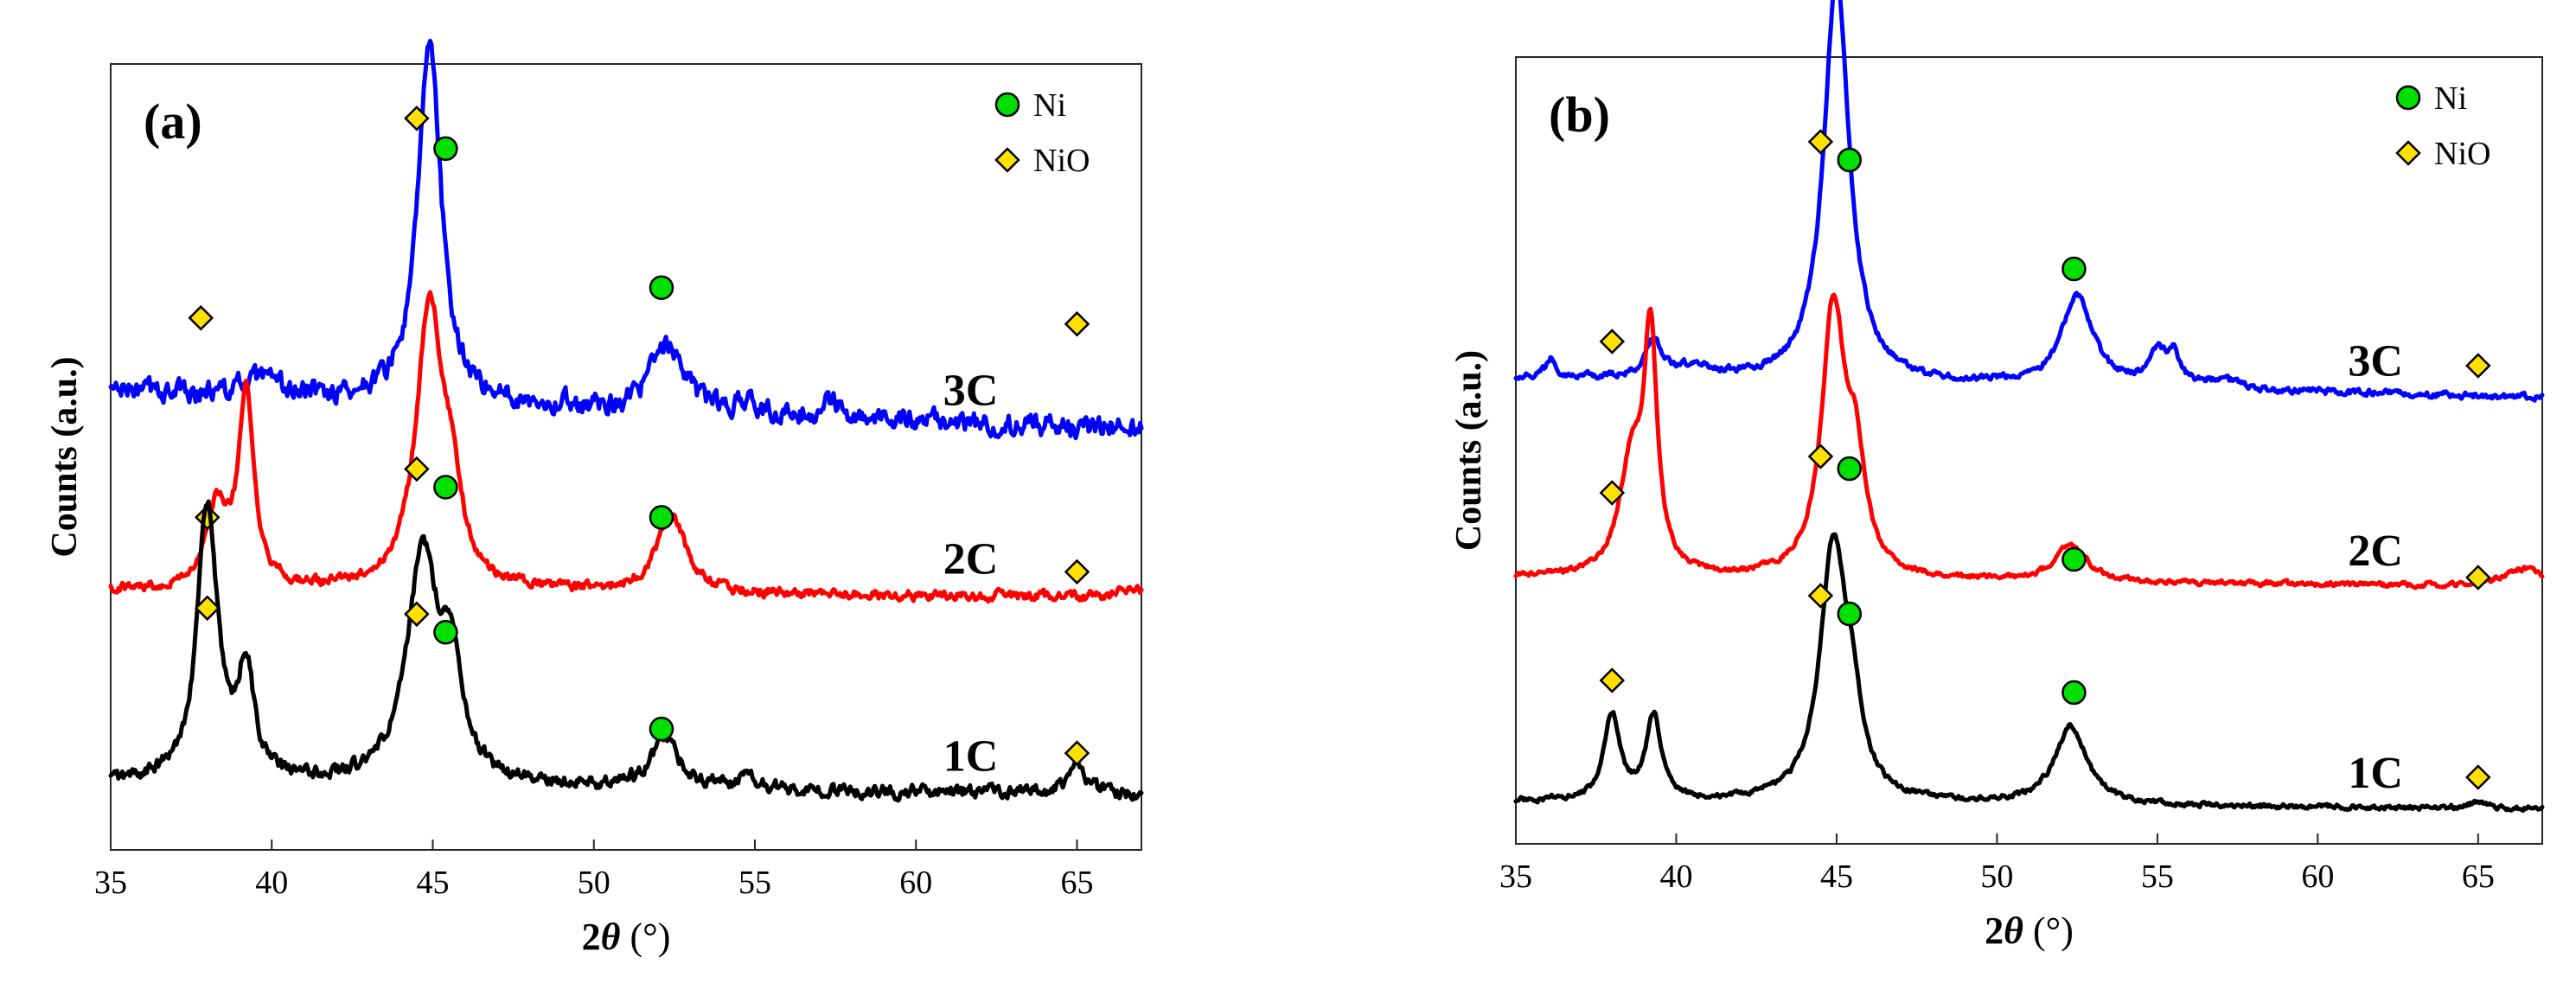  Describe the element at coordinates (1579, 114) in the screenshot. I see `panel-label: (b)` at that location.